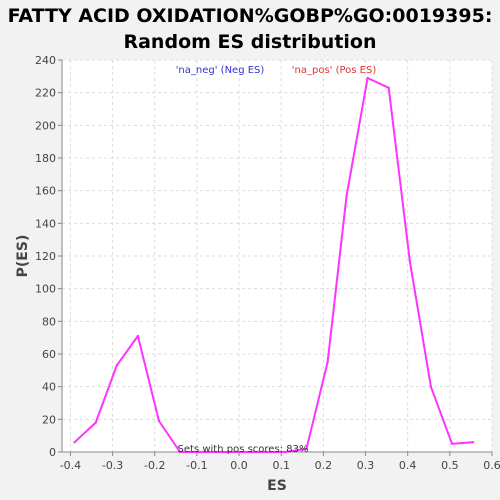 The height and width of the screenshot is (500, 500). What do you see at coordinates (408, 465) in the screenshot?
I see `x-tick-label: 0.4` at bounding box center [408, 465].